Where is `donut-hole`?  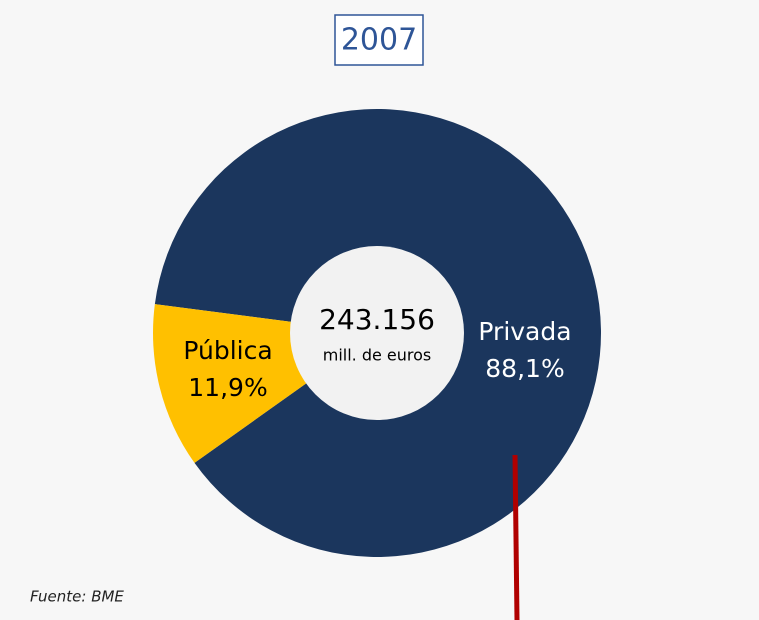
donut-hole is located at coordinates (377, 333).